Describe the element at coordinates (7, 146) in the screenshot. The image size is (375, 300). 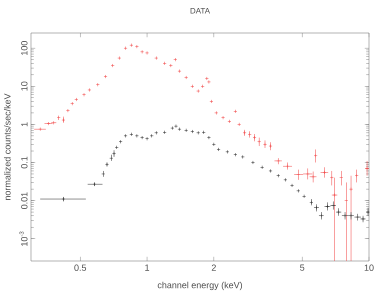
I see `y-axis-title: normalized counts/sec/keV` at that location.